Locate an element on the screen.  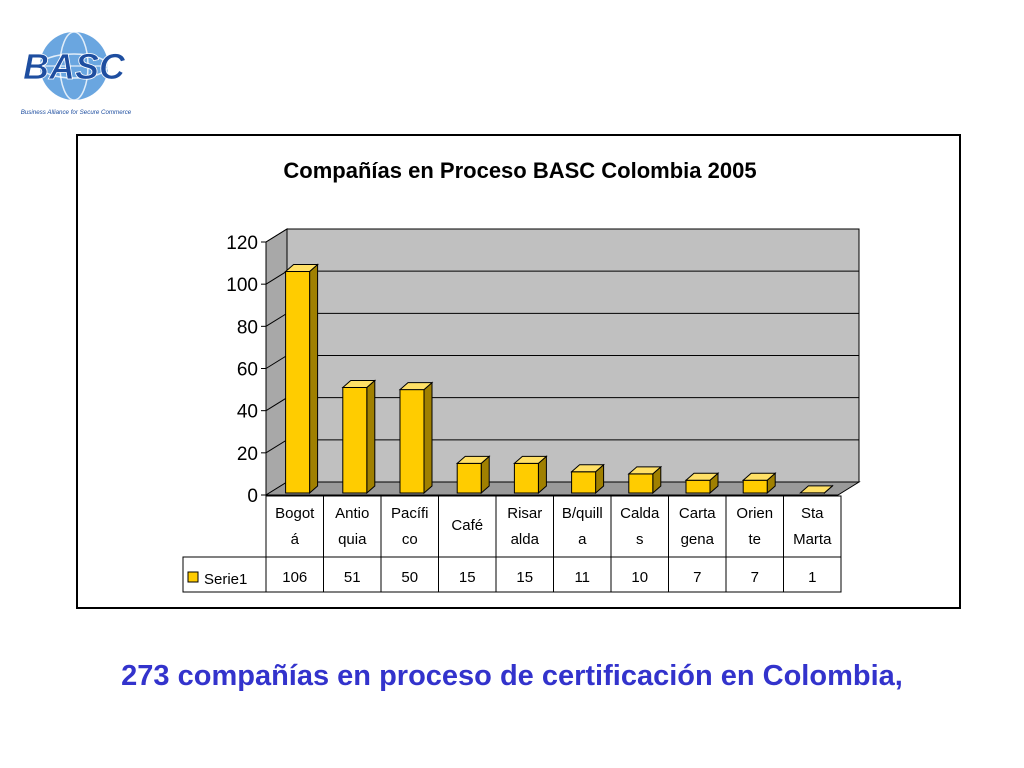
category-label: Orien is located at coordinates (754, 513).